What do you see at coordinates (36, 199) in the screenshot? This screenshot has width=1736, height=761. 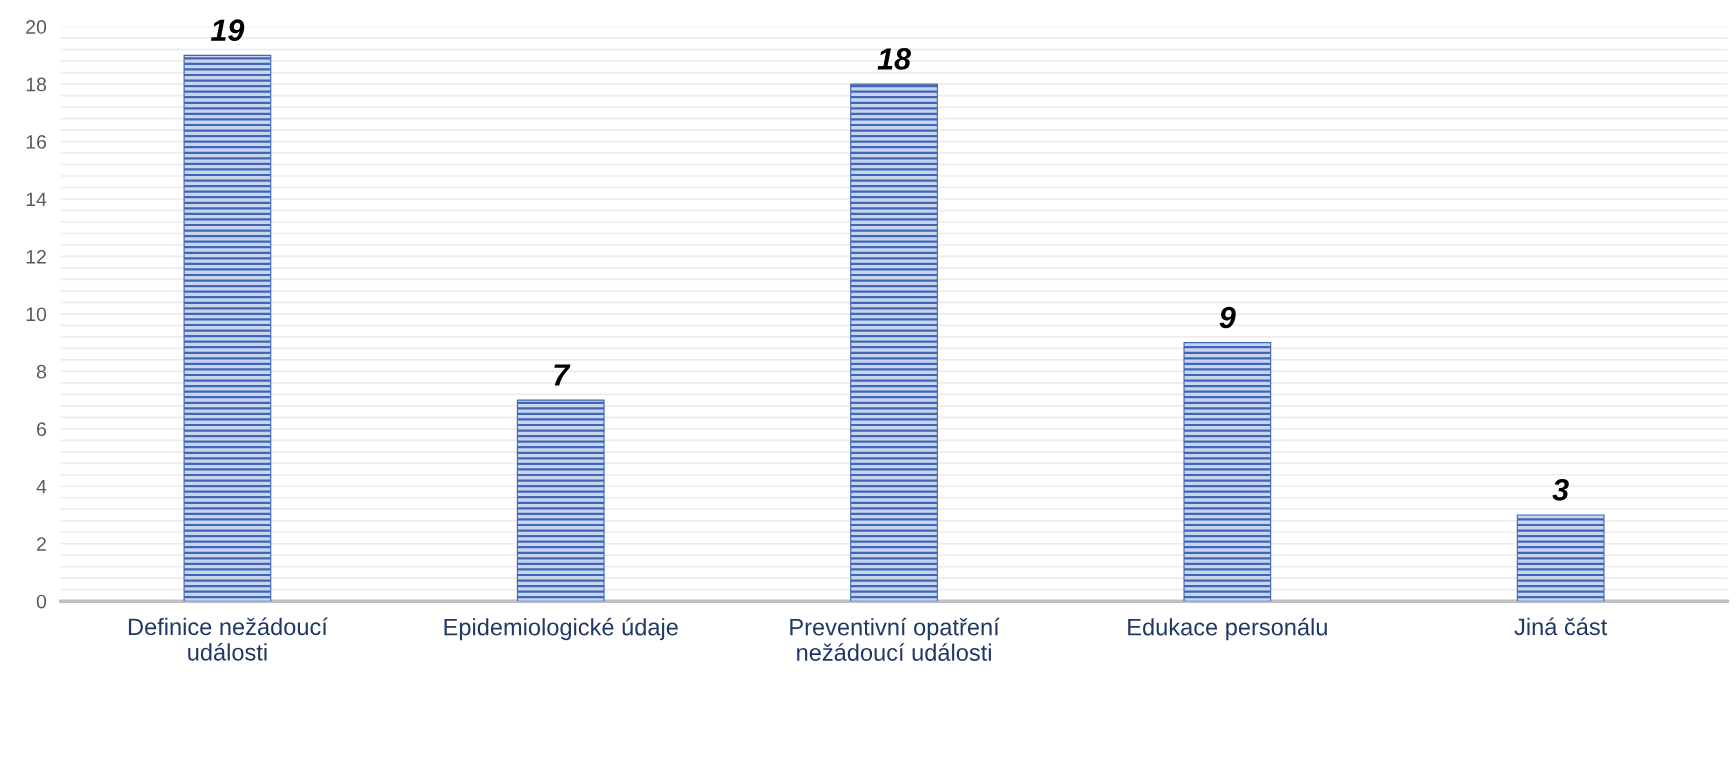 I see `y-tick-label: 14` at bounding box center [36, 199].